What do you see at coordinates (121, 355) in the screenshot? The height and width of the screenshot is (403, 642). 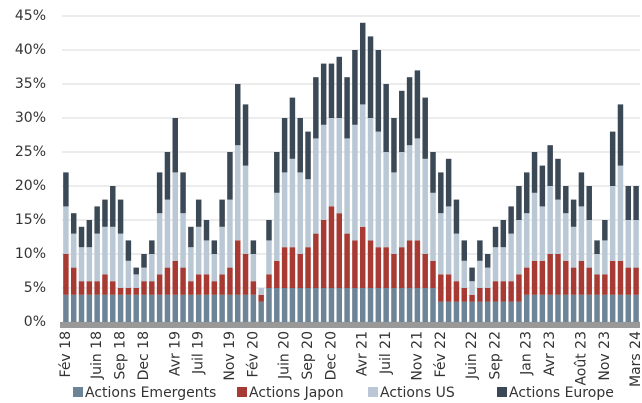 I see `x-tick-label: Sep 18` at bounding box center [121, 355].